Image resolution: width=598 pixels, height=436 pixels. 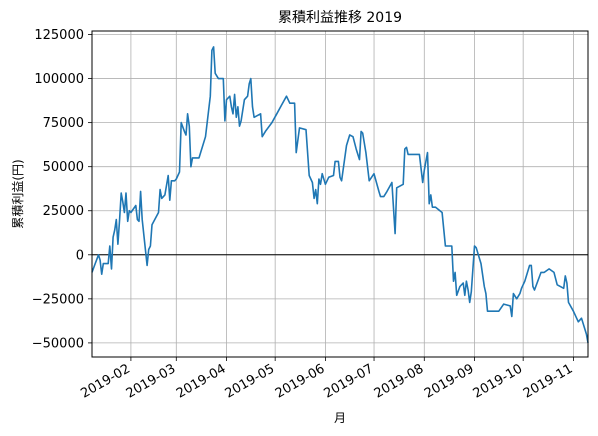 I want to click on x-axis-title: 月, so click(x=340, y=418).